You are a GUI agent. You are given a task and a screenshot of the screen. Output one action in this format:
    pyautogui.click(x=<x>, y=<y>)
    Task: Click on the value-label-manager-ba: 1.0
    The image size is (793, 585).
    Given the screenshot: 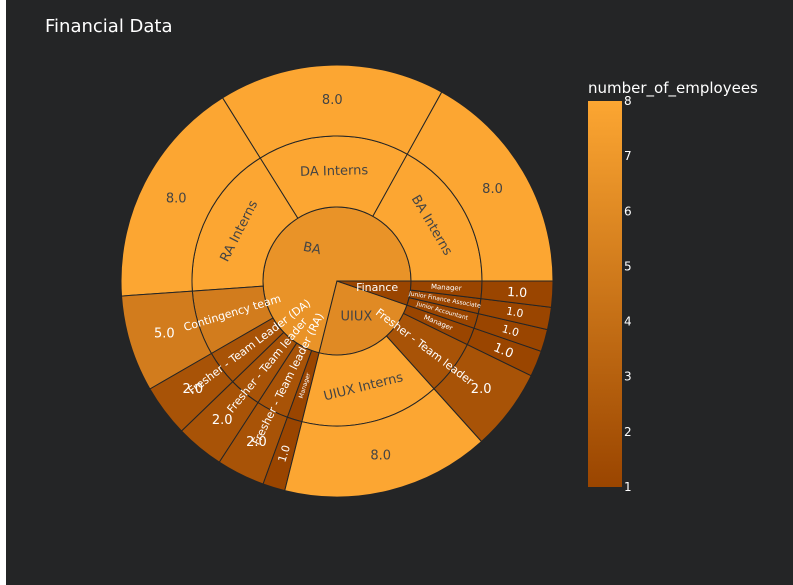 What is the action you would take?
    pyautogui.click(x=284, y=453)
    